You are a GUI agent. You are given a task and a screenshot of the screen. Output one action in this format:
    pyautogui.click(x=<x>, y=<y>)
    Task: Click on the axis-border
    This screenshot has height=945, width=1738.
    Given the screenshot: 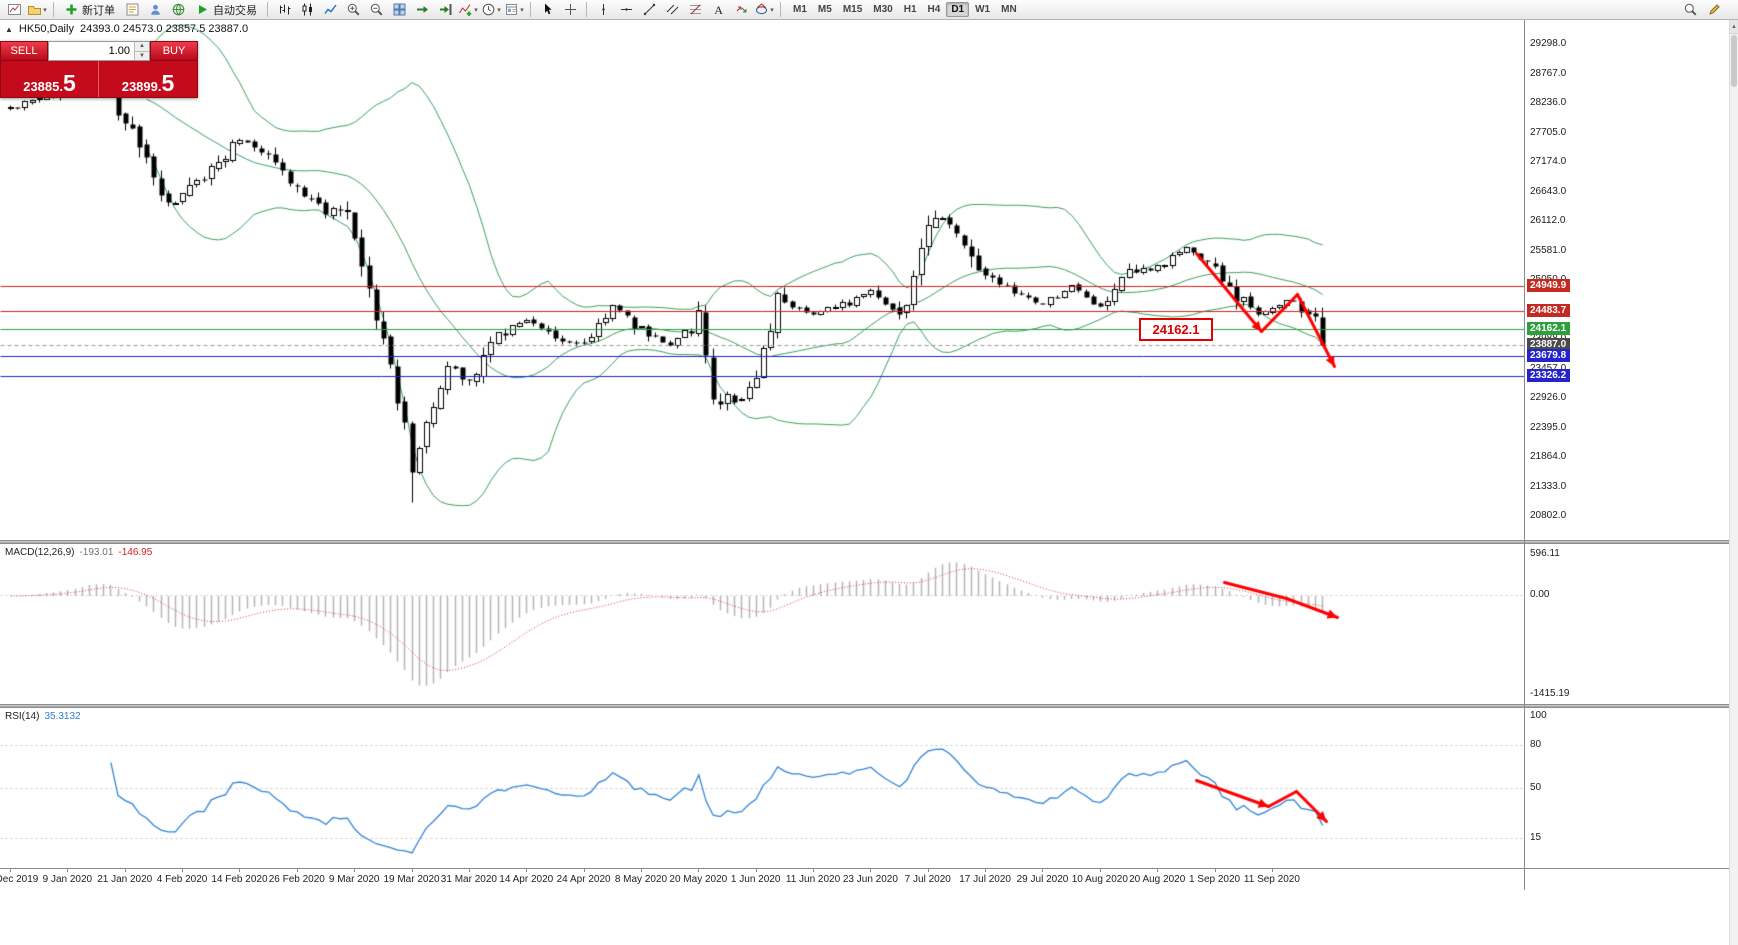 What is the action you would take?
    pyautogui.click(x=1524, y=455)
    